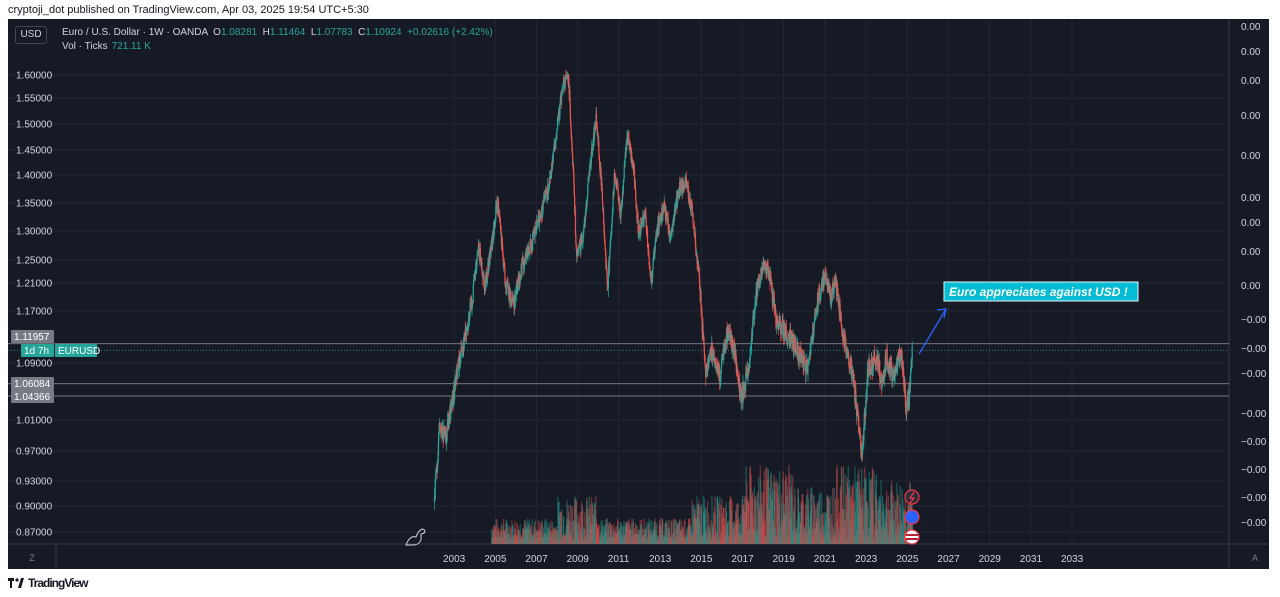 The height and width of the screenshot is (597, 1280). Describe the element at coordinates (1254, 498) in the screenshot. I see `right-axis-label: −0.00` at that location.